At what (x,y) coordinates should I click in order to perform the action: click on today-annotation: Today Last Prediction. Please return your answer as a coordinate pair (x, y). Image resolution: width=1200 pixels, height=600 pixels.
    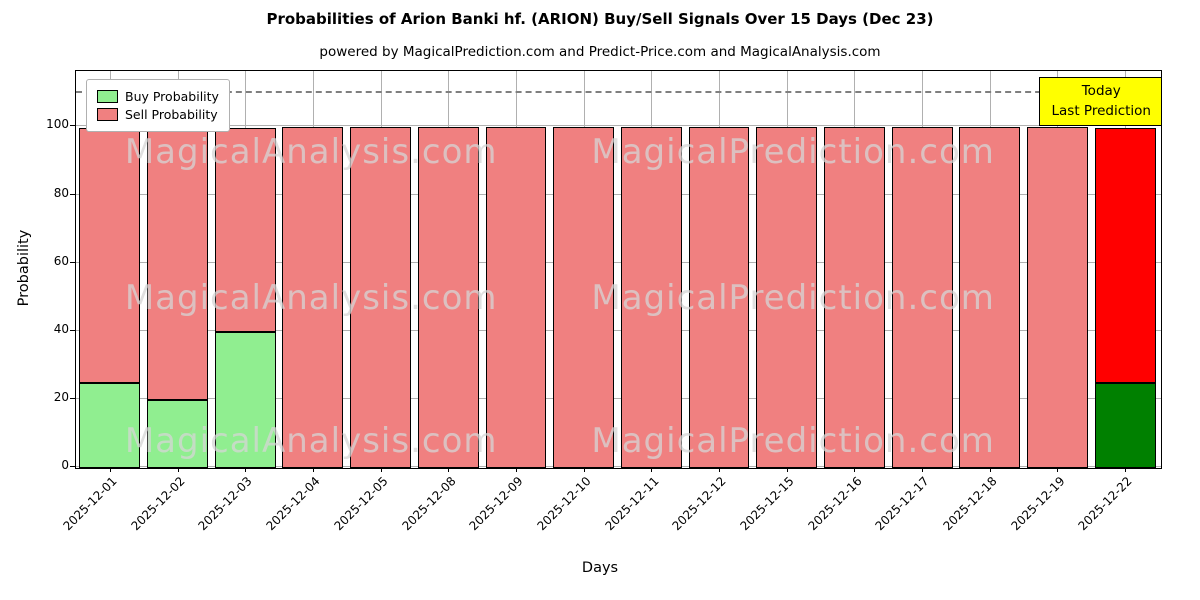
    Looking at the image, I should click on (1099, 101).